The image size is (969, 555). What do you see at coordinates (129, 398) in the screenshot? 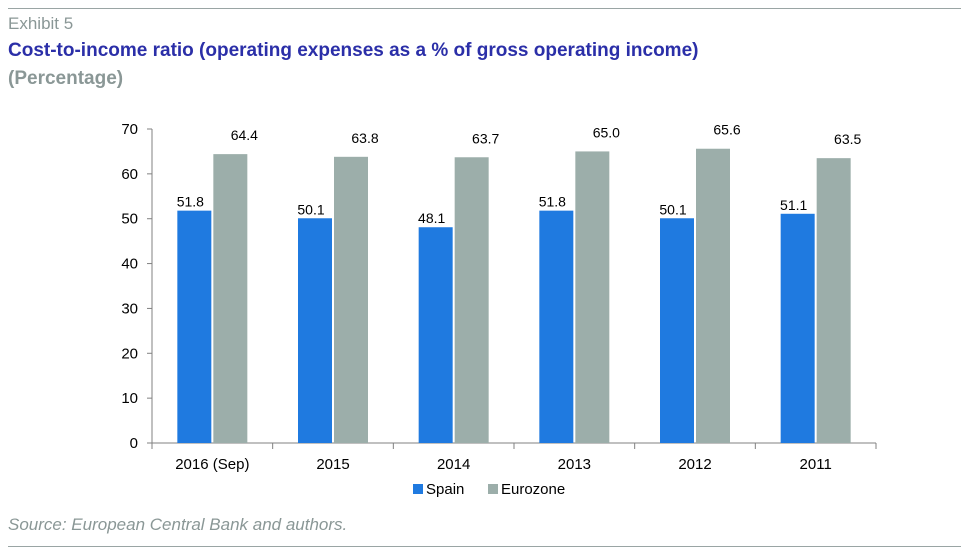
I see `y-tick-label: 10` at bounding box center [129, 398].